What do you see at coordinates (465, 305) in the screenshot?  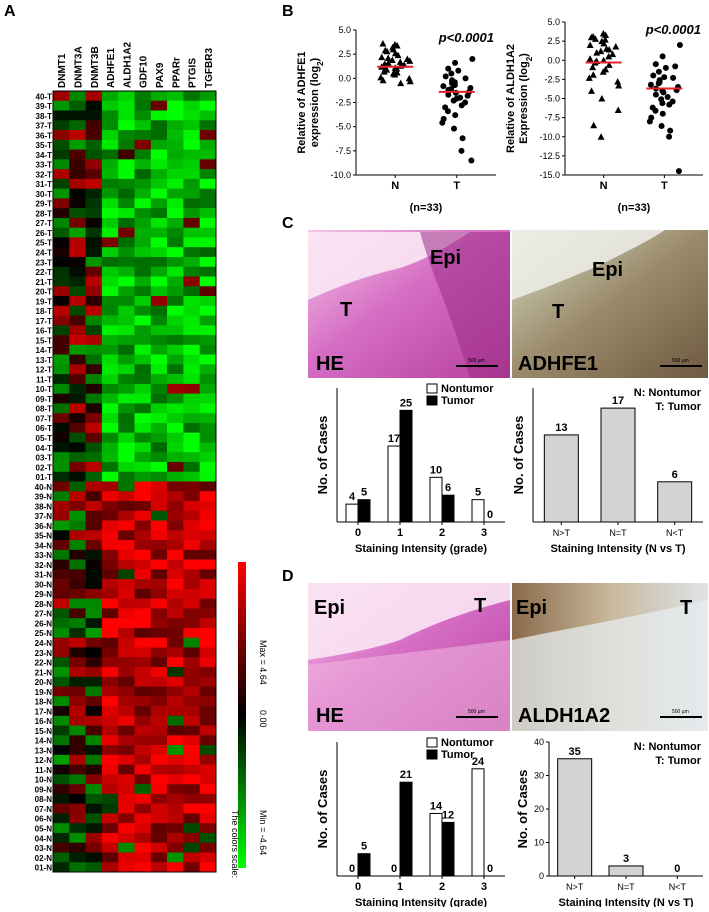 I see `photo-c-he-epithelium` at bounding box center [465, 305].